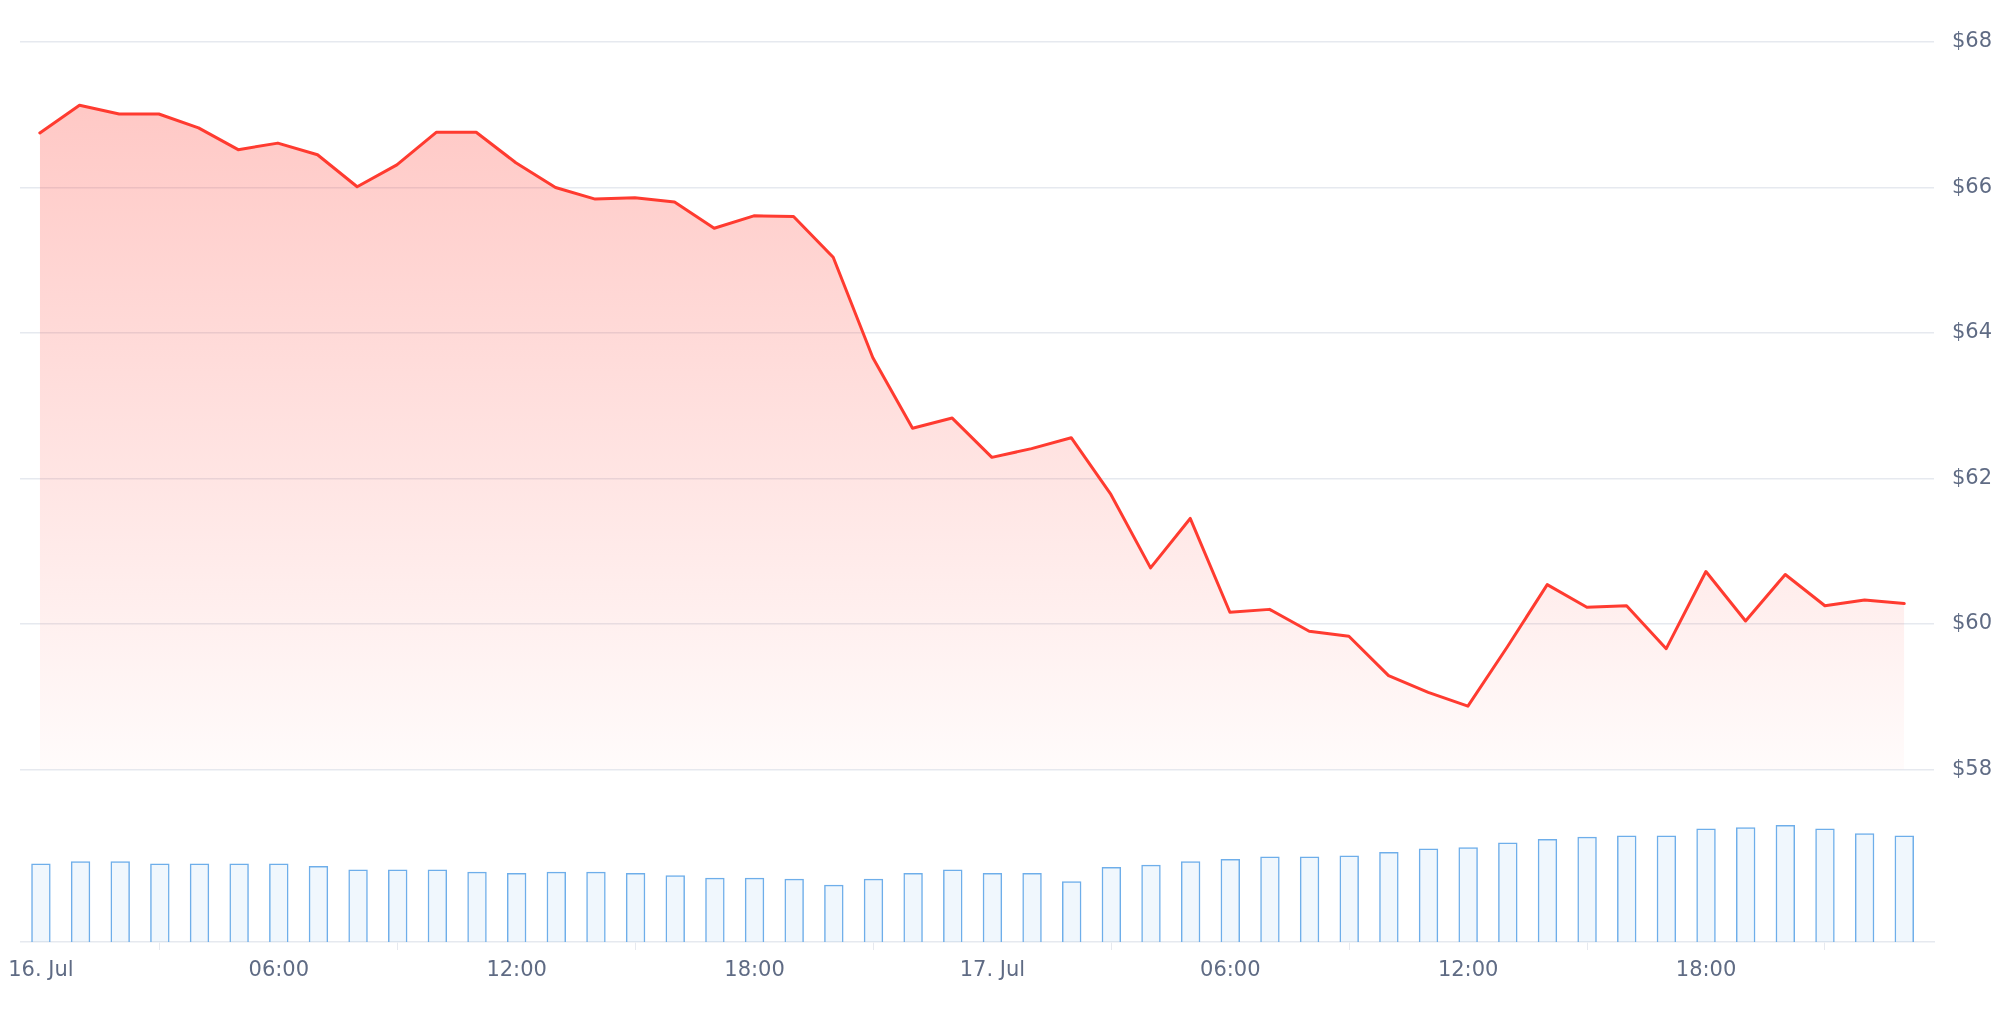 The width and height of the screenshot is (2012, 1009). What do you see at coordinates (1972, 622) in the screenshot?
I see `y-tick-label: $60` at bounding box center [1972, 622].